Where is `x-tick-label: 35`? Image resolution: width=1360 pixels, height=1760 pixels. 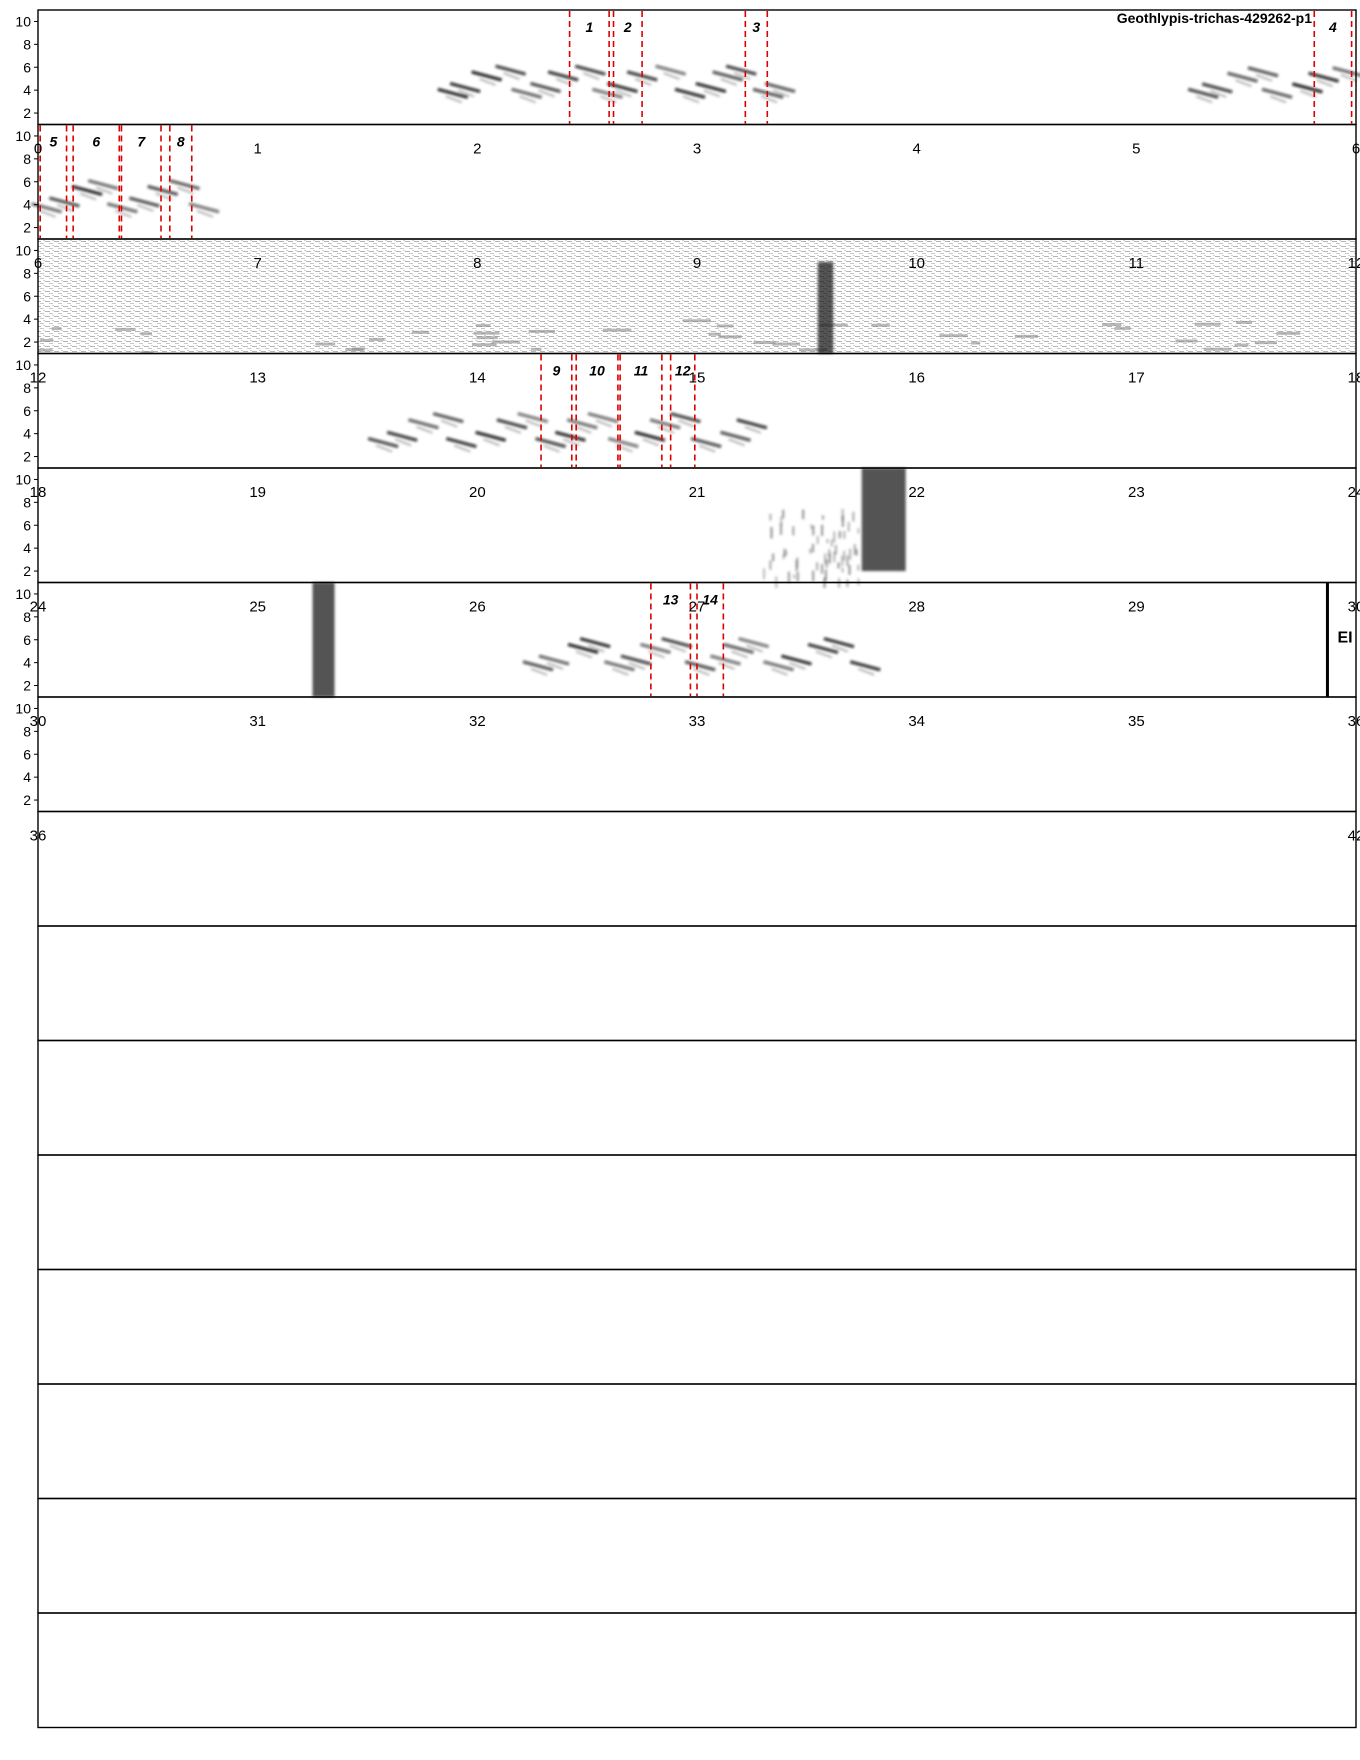 x-tick-label: 35 is located at coordinates (1136, 721).